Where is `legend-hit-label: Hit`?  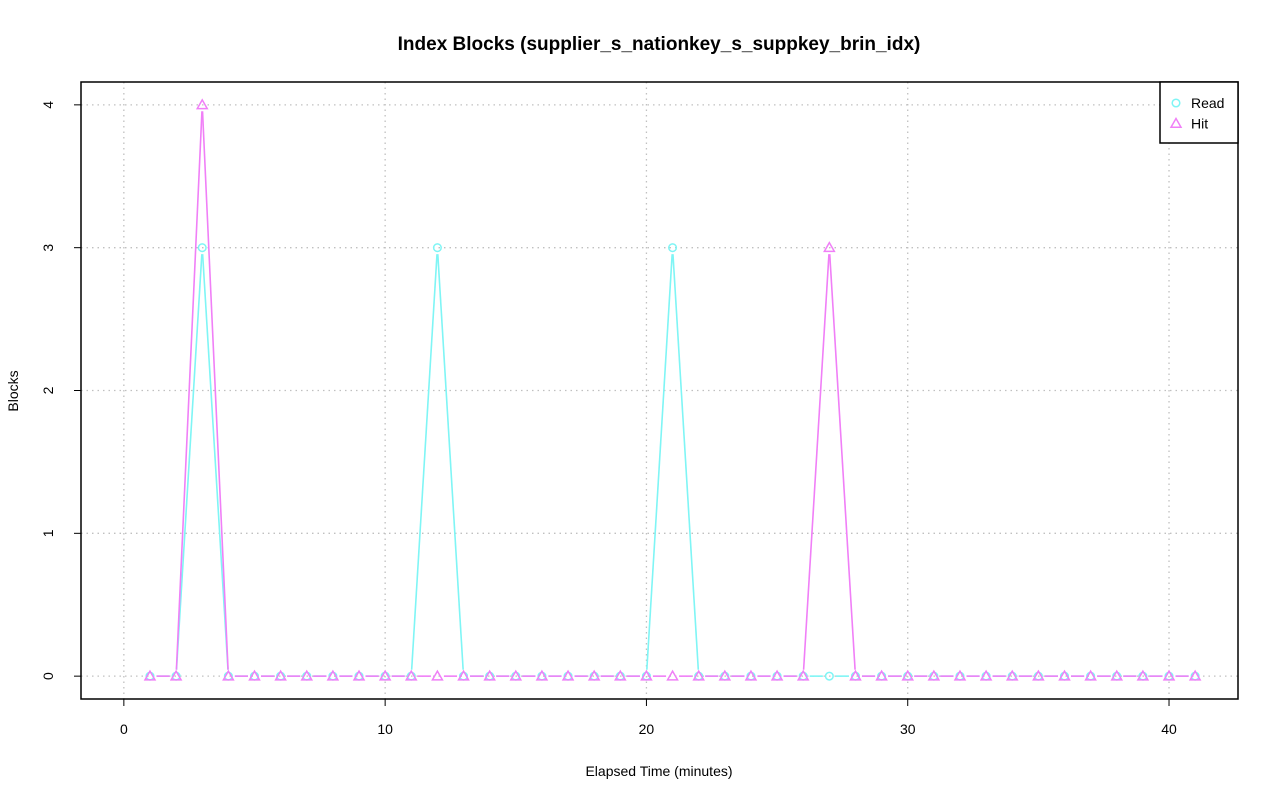 legend-hit-label: Hit is located at coordinates (1199, 124).